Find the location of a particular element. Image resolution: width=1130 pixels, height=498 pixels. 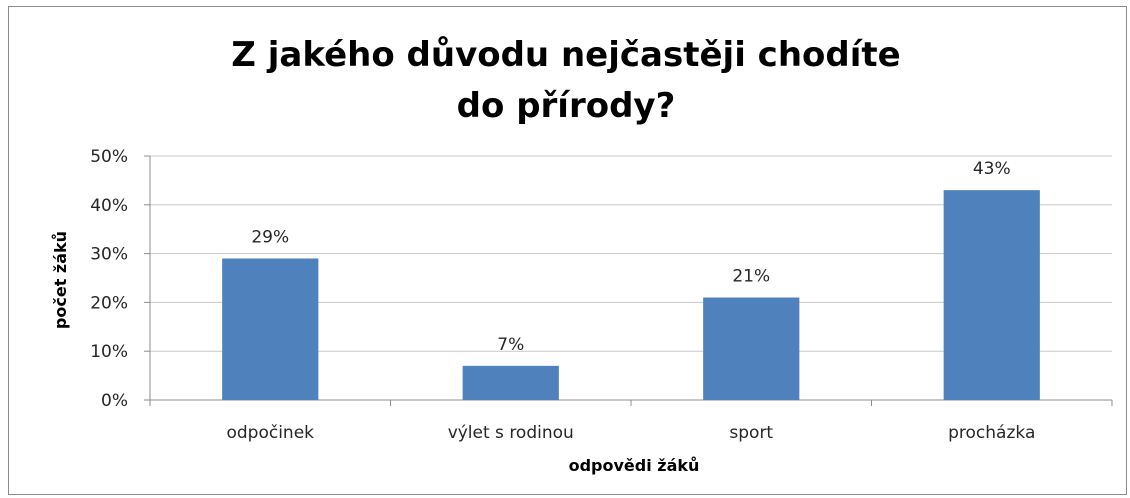

y-tick-label: 30% is located at coordinates (109, 255).